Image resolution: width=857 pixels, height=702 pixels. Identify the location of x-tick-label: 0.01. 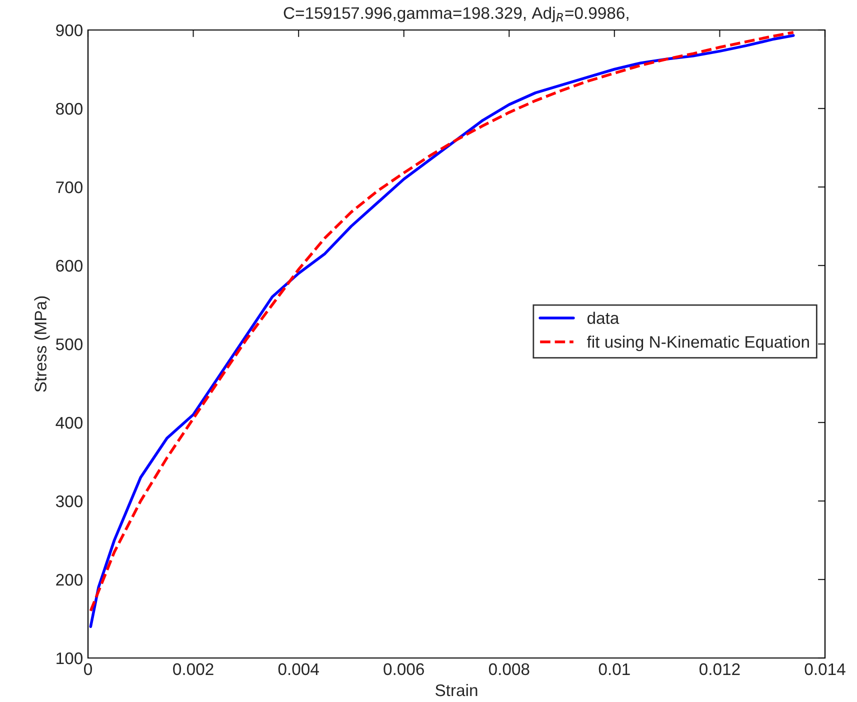
(614, 669).